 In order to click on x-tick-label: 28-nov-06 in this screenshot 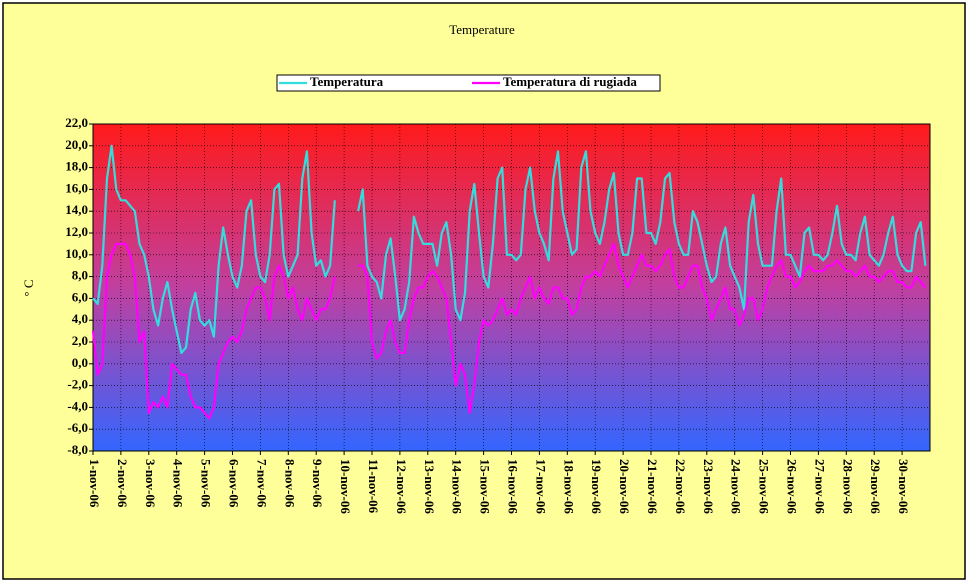, I will do `click(847, 486)`.